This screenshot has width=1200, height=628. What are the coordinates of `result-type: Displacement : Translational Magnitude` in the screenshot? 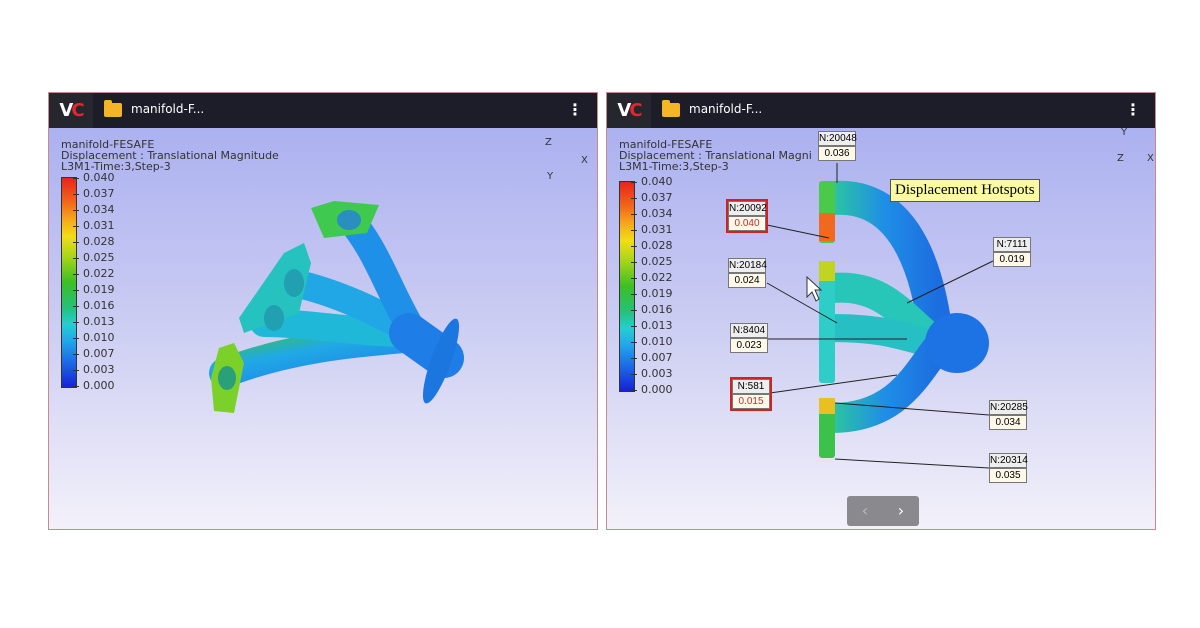 It's located at (170, 155).